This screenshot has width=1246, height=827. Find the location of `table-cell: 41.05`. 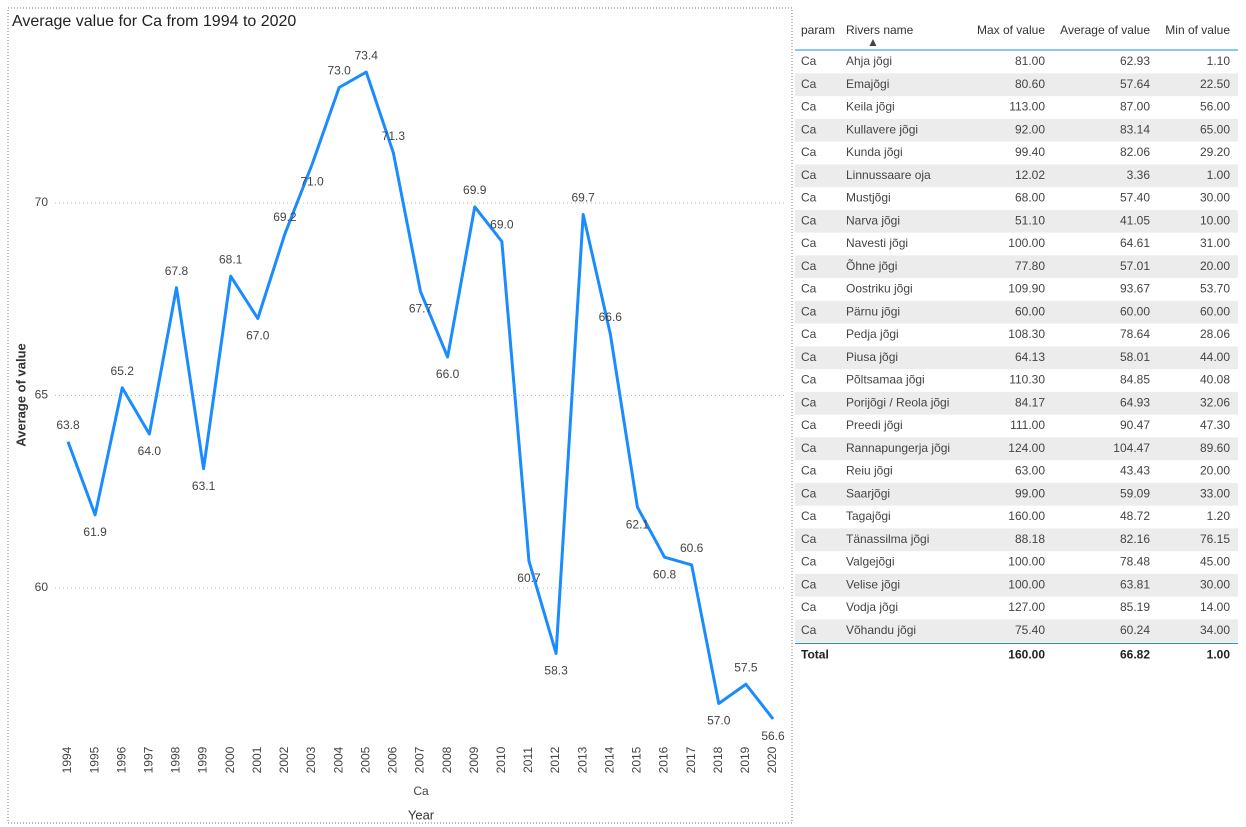

table-cell: 41.05 is located at coordinates (1135, 220).